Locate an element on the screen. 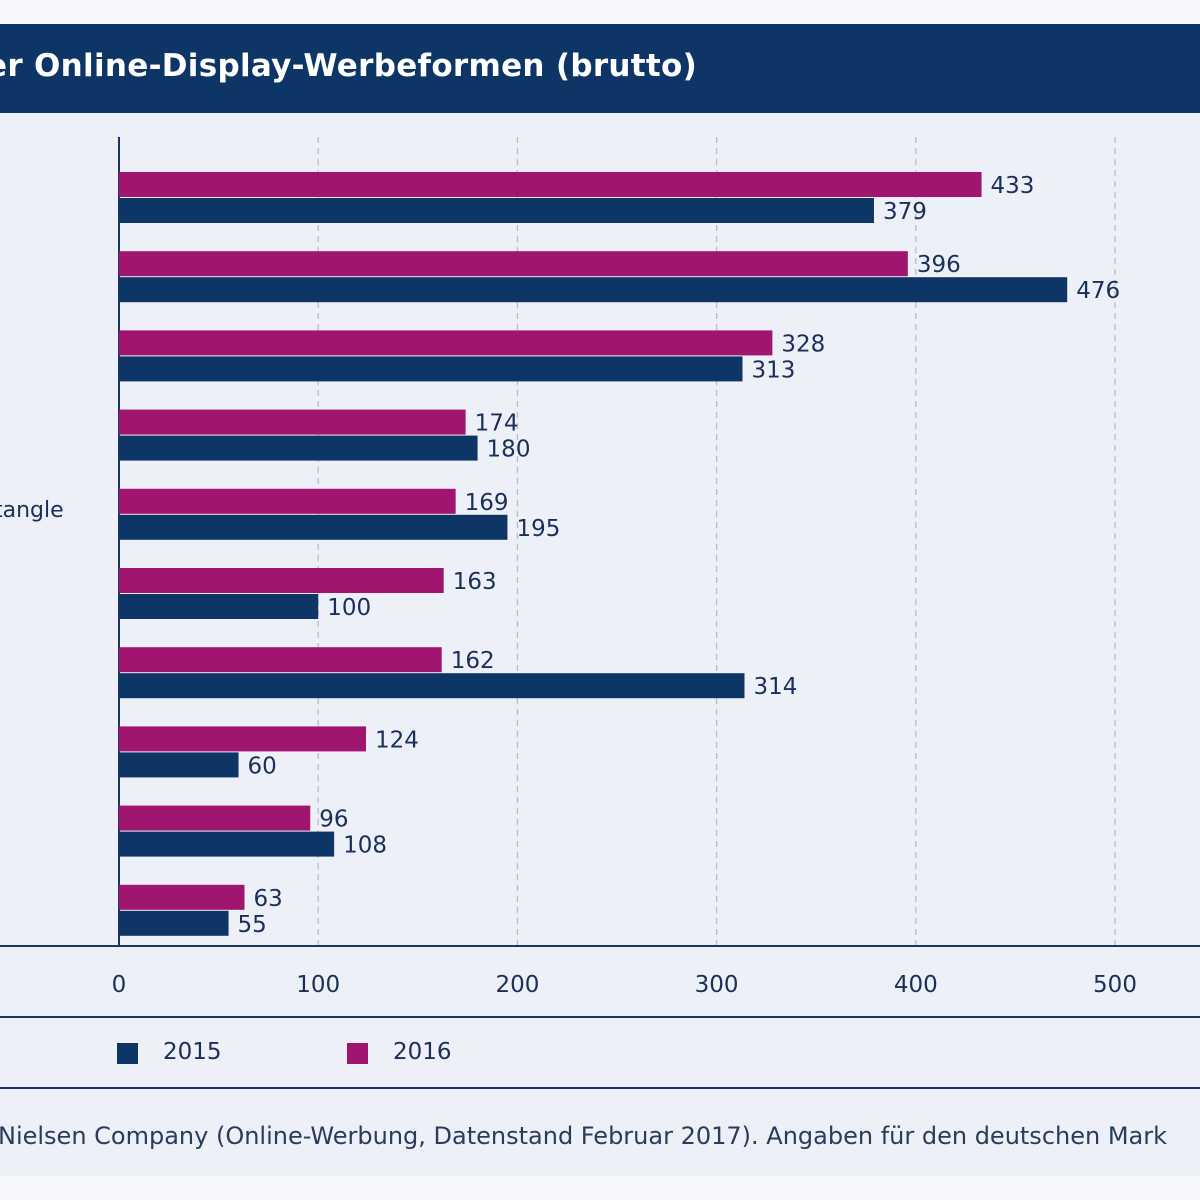 Image resolution: width=1200 pixels, height=1200 pixels. title-bar is located at coordinates (600, 68).